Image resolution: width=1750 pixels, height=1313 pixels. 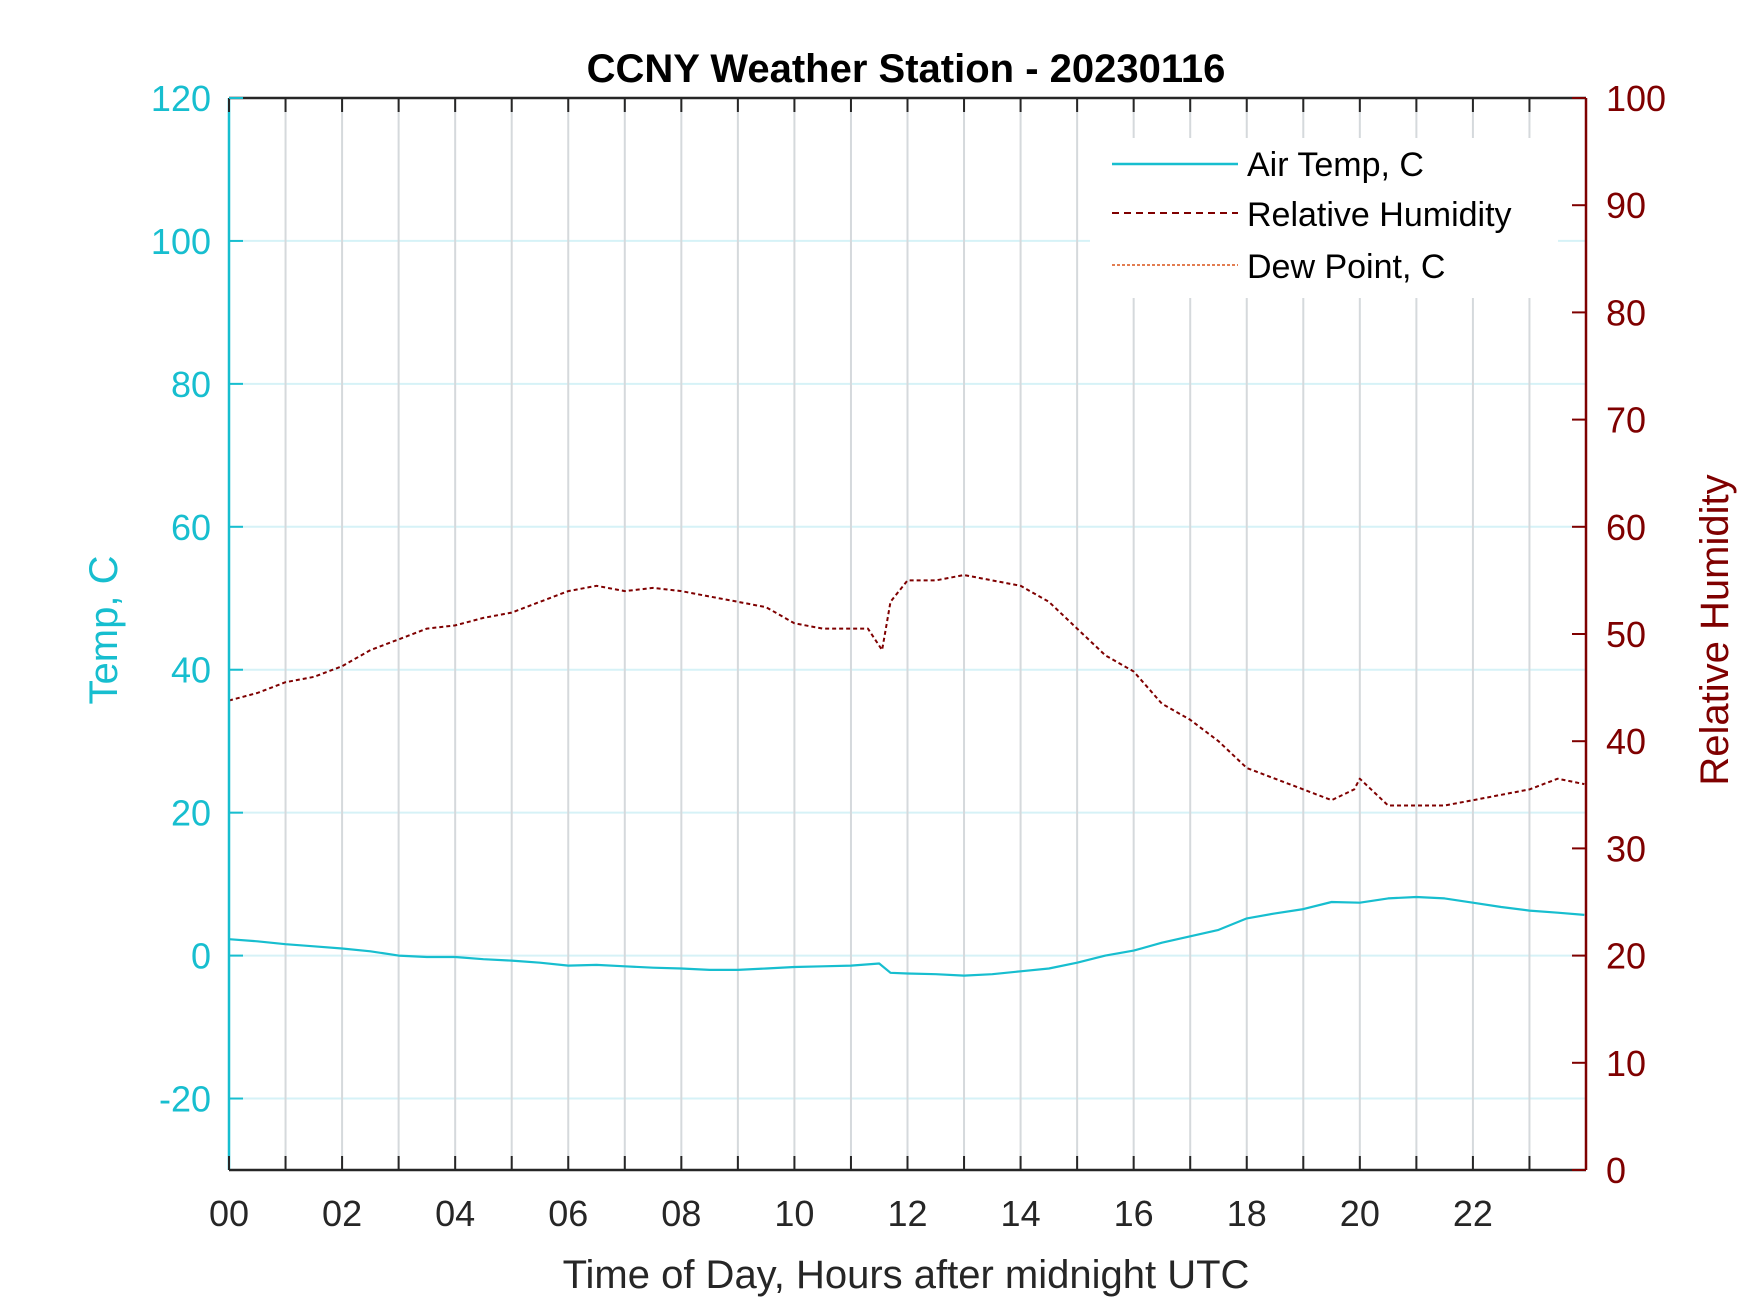 I want to click on legend-label-dew-point: Dew Point, C, so click(x=1346, y=267).